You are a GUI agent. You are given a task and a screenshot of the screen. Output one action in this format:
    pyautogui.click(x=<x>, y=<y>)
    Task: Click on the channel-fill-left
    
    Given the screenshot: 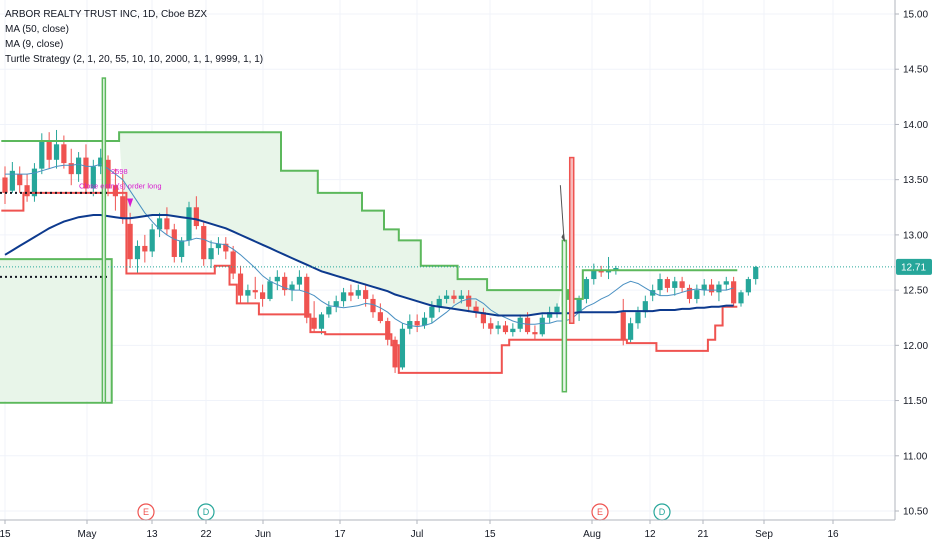 What is the action you would take?
    pyautogui.click(x=56, y=330)
    